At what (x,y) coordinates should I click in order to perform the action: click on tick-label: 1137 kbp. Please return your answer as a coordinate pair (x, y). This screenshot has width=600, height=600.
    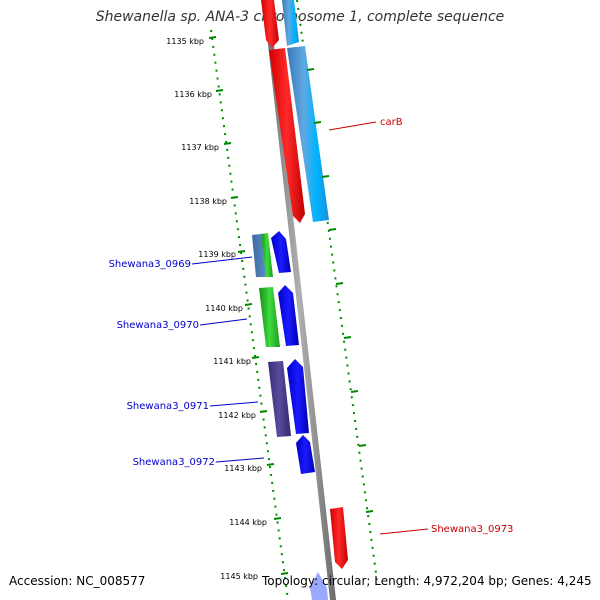
    Looking at the image, I should click on (200, 147).